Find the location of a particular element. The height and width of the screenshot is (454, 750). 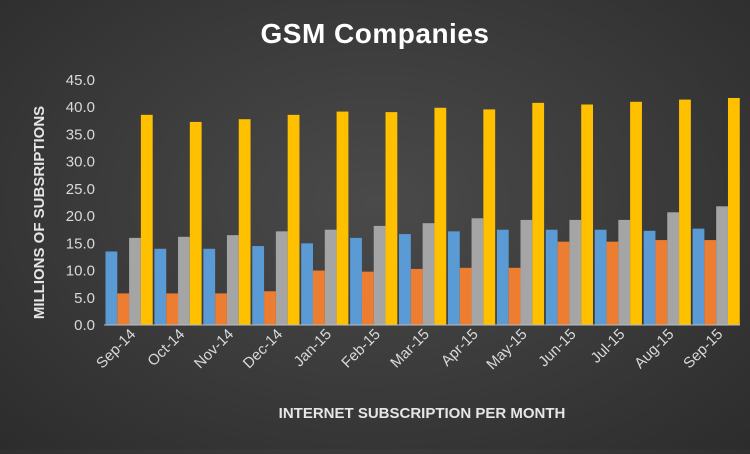

y-tick-label: 40.0 is located at coordinates (80, 107).